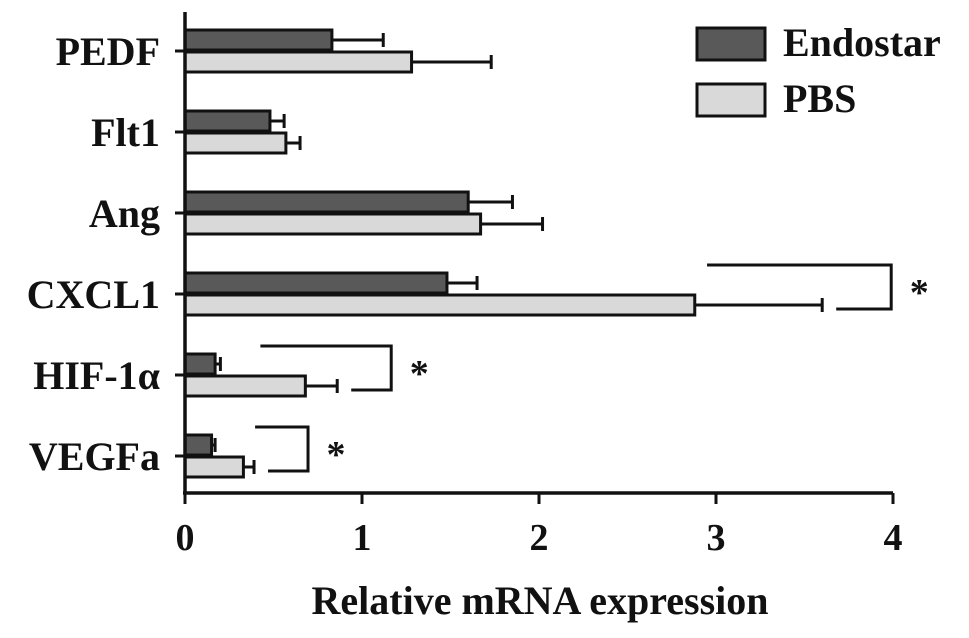 Image resolution: width=969 pixels, height=638 pixels. I want to click on x-tick-label-0: 0, so click(185, 538).